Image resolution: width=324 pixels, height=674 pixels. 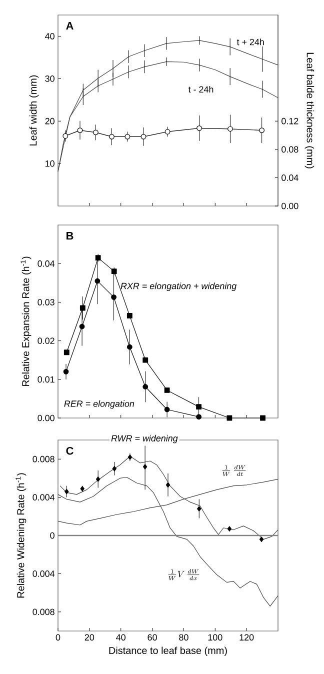 I want to click on y-tick-label: 0.04, so click(x=46, y=263).